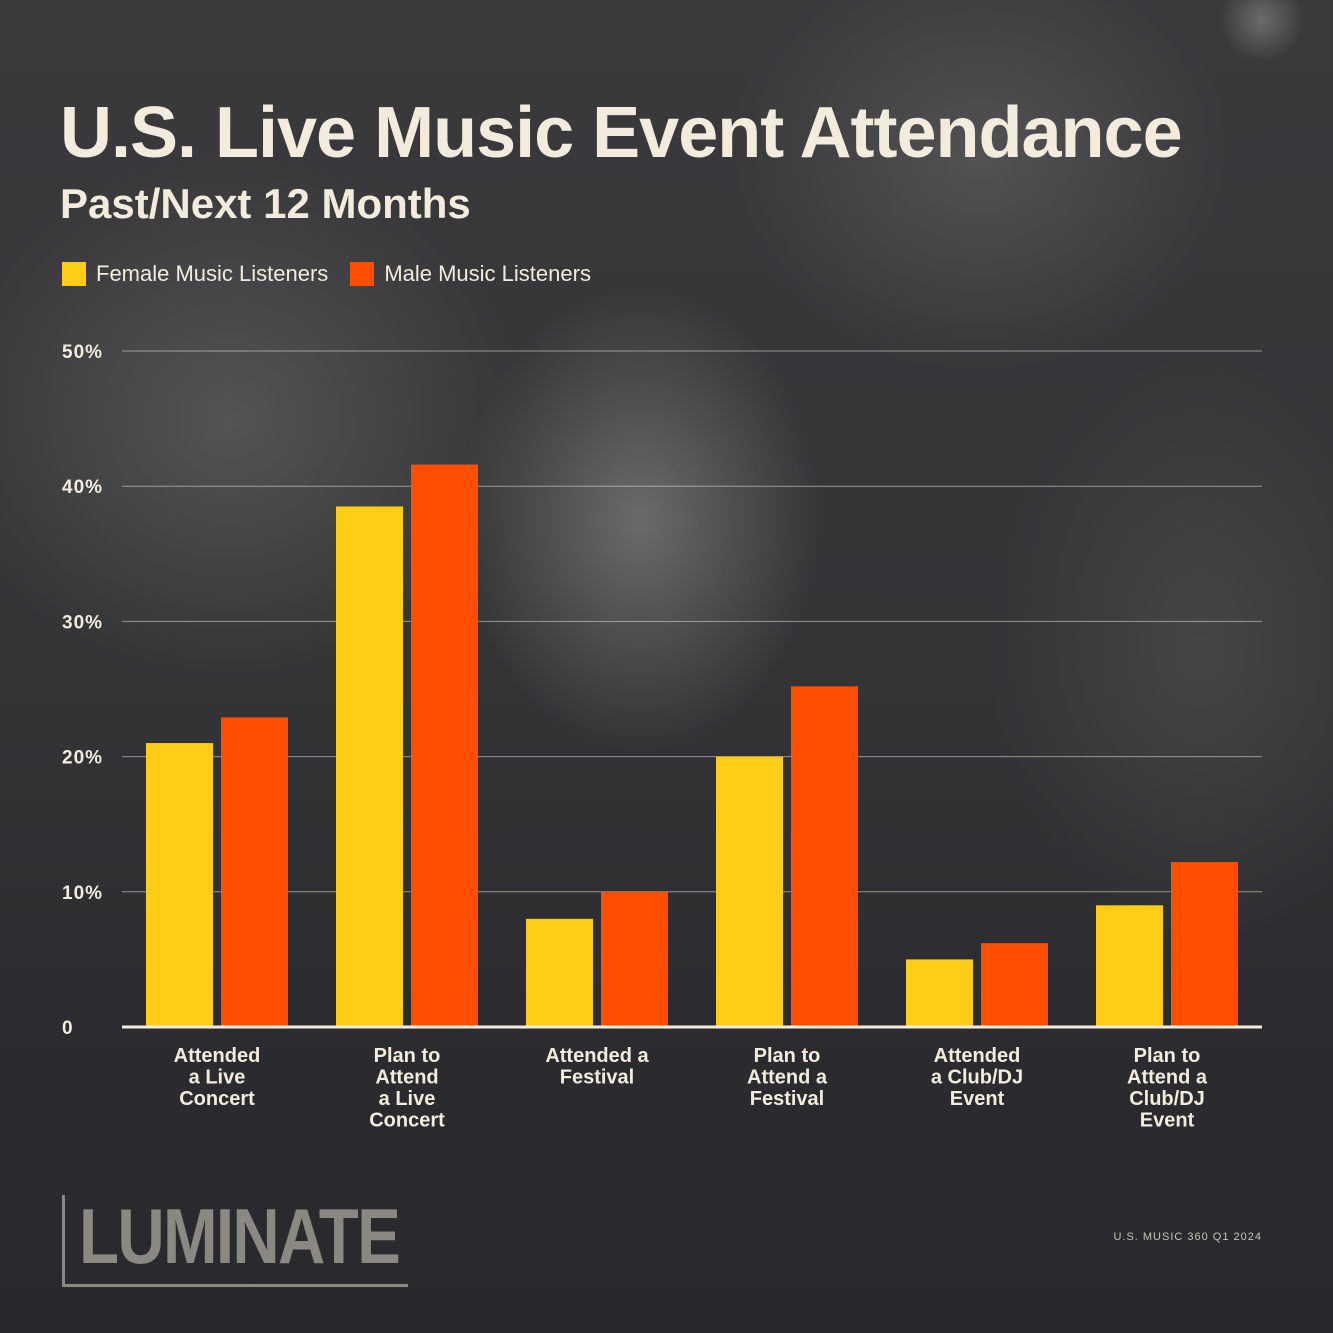 The image size is (1333, 1333). I want to click on y-tick-label: 0, so click(68, 1028).